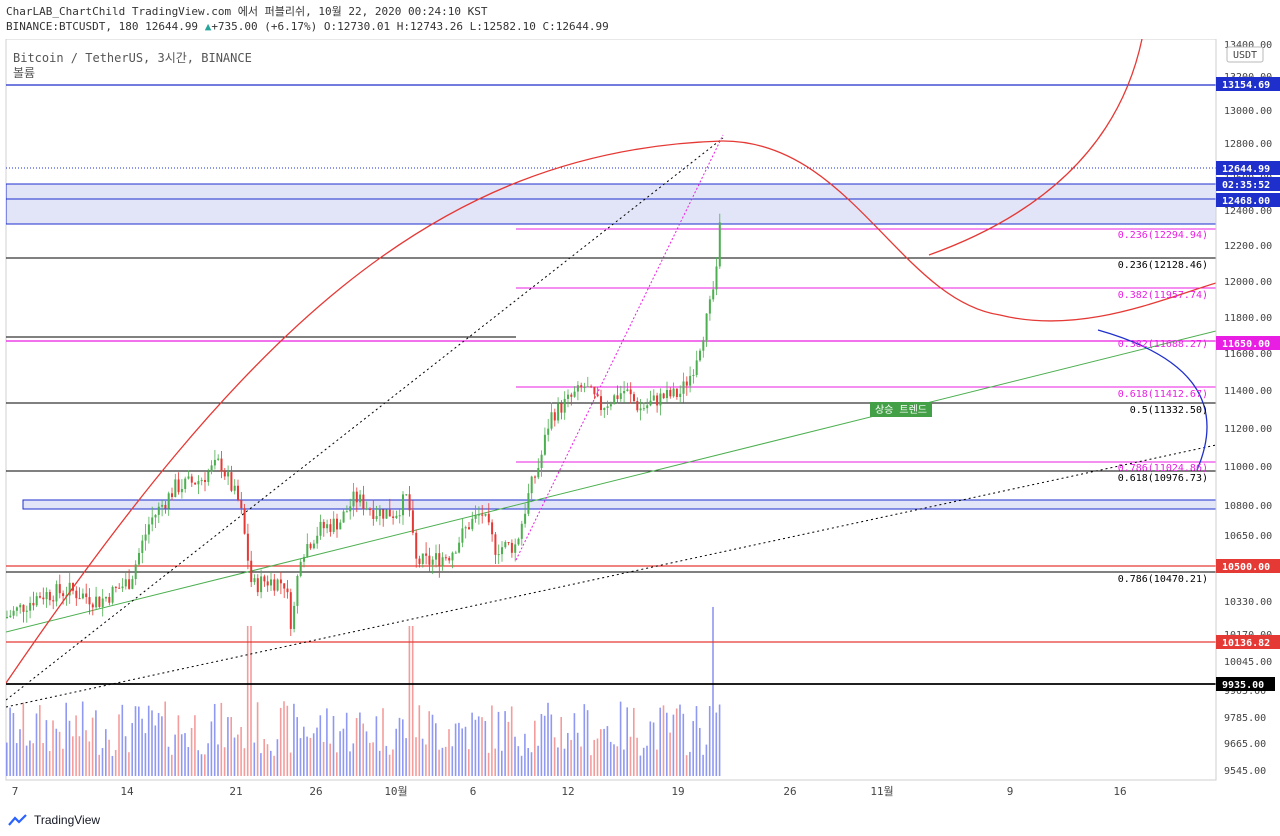  I want to click on time-axis: 7 14 21 26 10월 6 12 19 26 11월 9 16, so click(569, 791).